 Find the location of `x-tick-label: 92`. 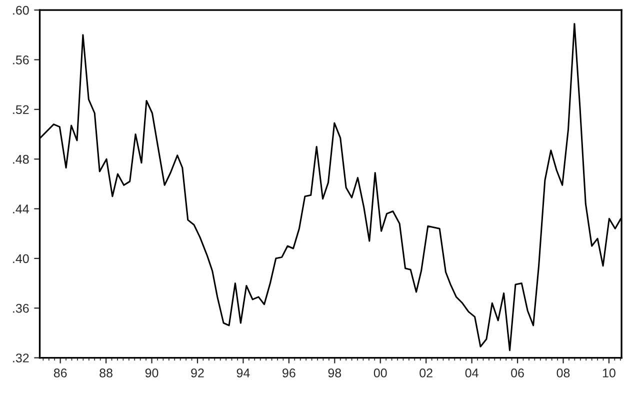

x-tick-label: 92 is located at coordinates (197, 373).